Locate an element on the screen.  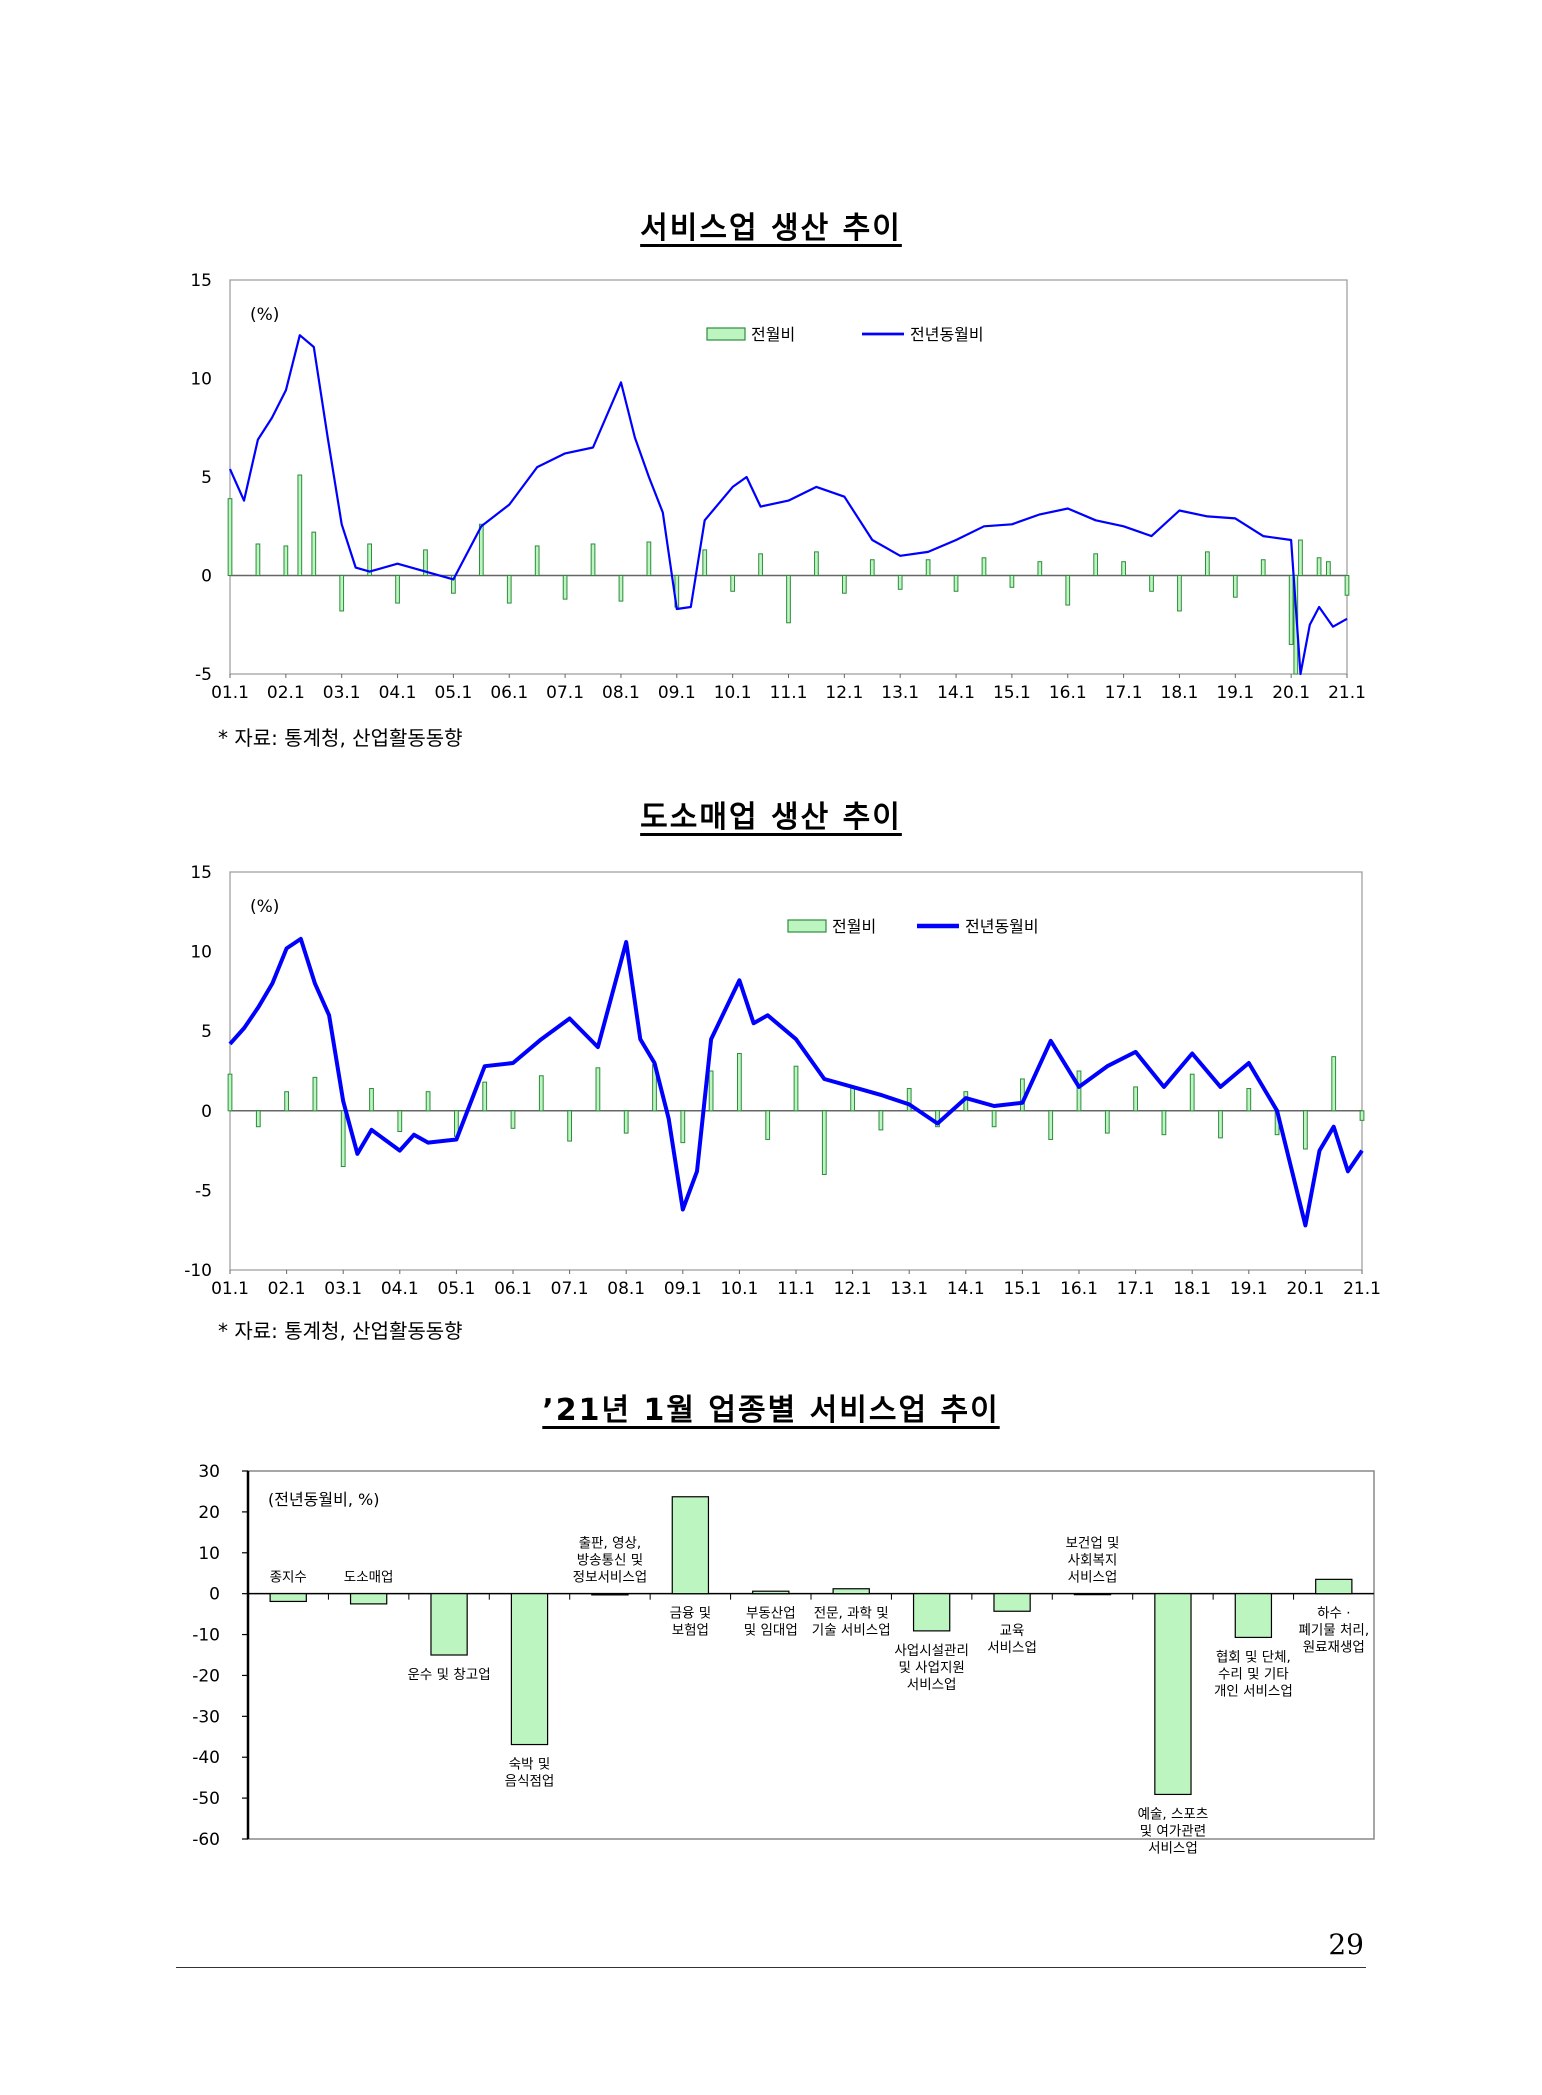
chart2-x-tick-label: 15.1 is located at coordinates (1022, 1289).